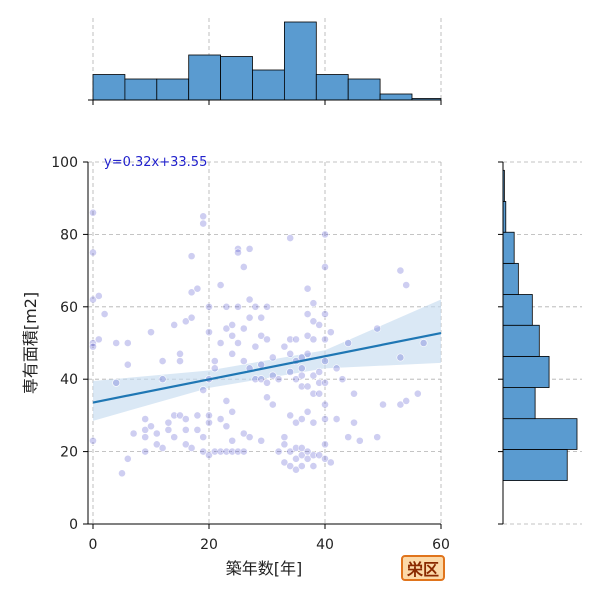 This screenshot has height=600, width=600. I want to click on regression-line, so click(267, 367).